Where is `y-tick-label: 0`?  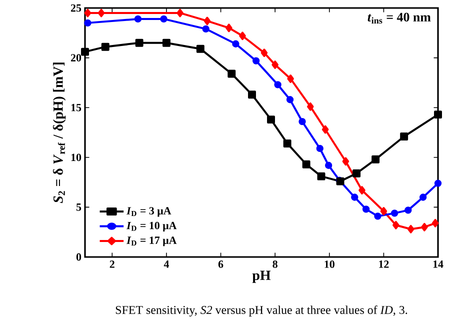 y-tick-label: 0 is located at coordinates (79, 257).